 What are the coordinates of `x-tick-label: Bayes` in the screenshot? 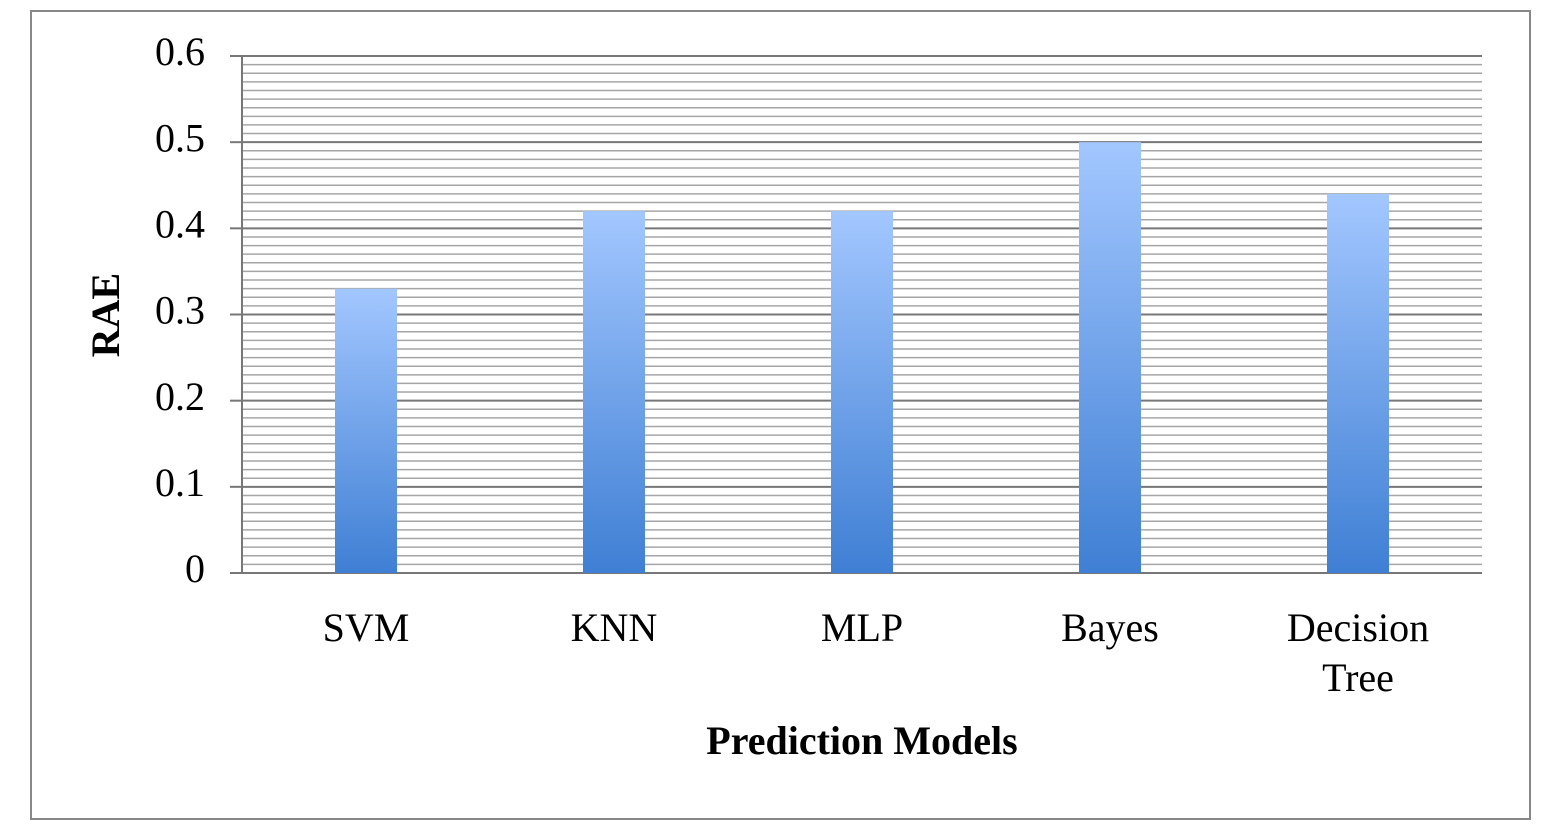 It's located at (1110, 627).